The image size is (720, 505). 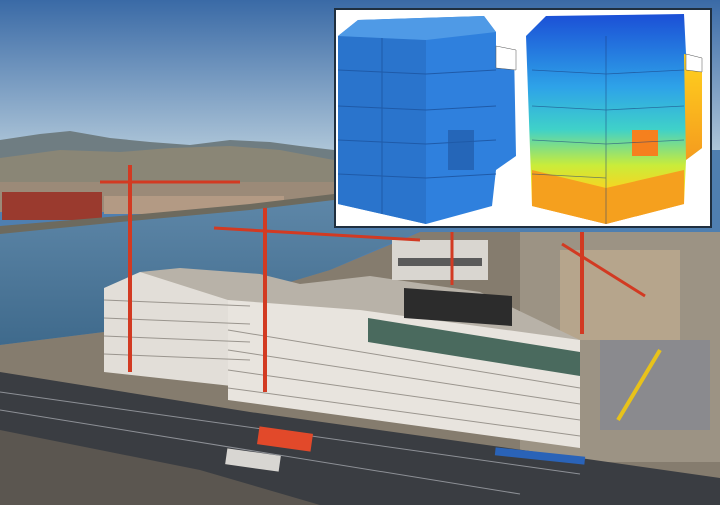 What do you see at coordinates (253, 460) in the screenshot?
I see `truck-trailer` at bounding box center [253, 460].